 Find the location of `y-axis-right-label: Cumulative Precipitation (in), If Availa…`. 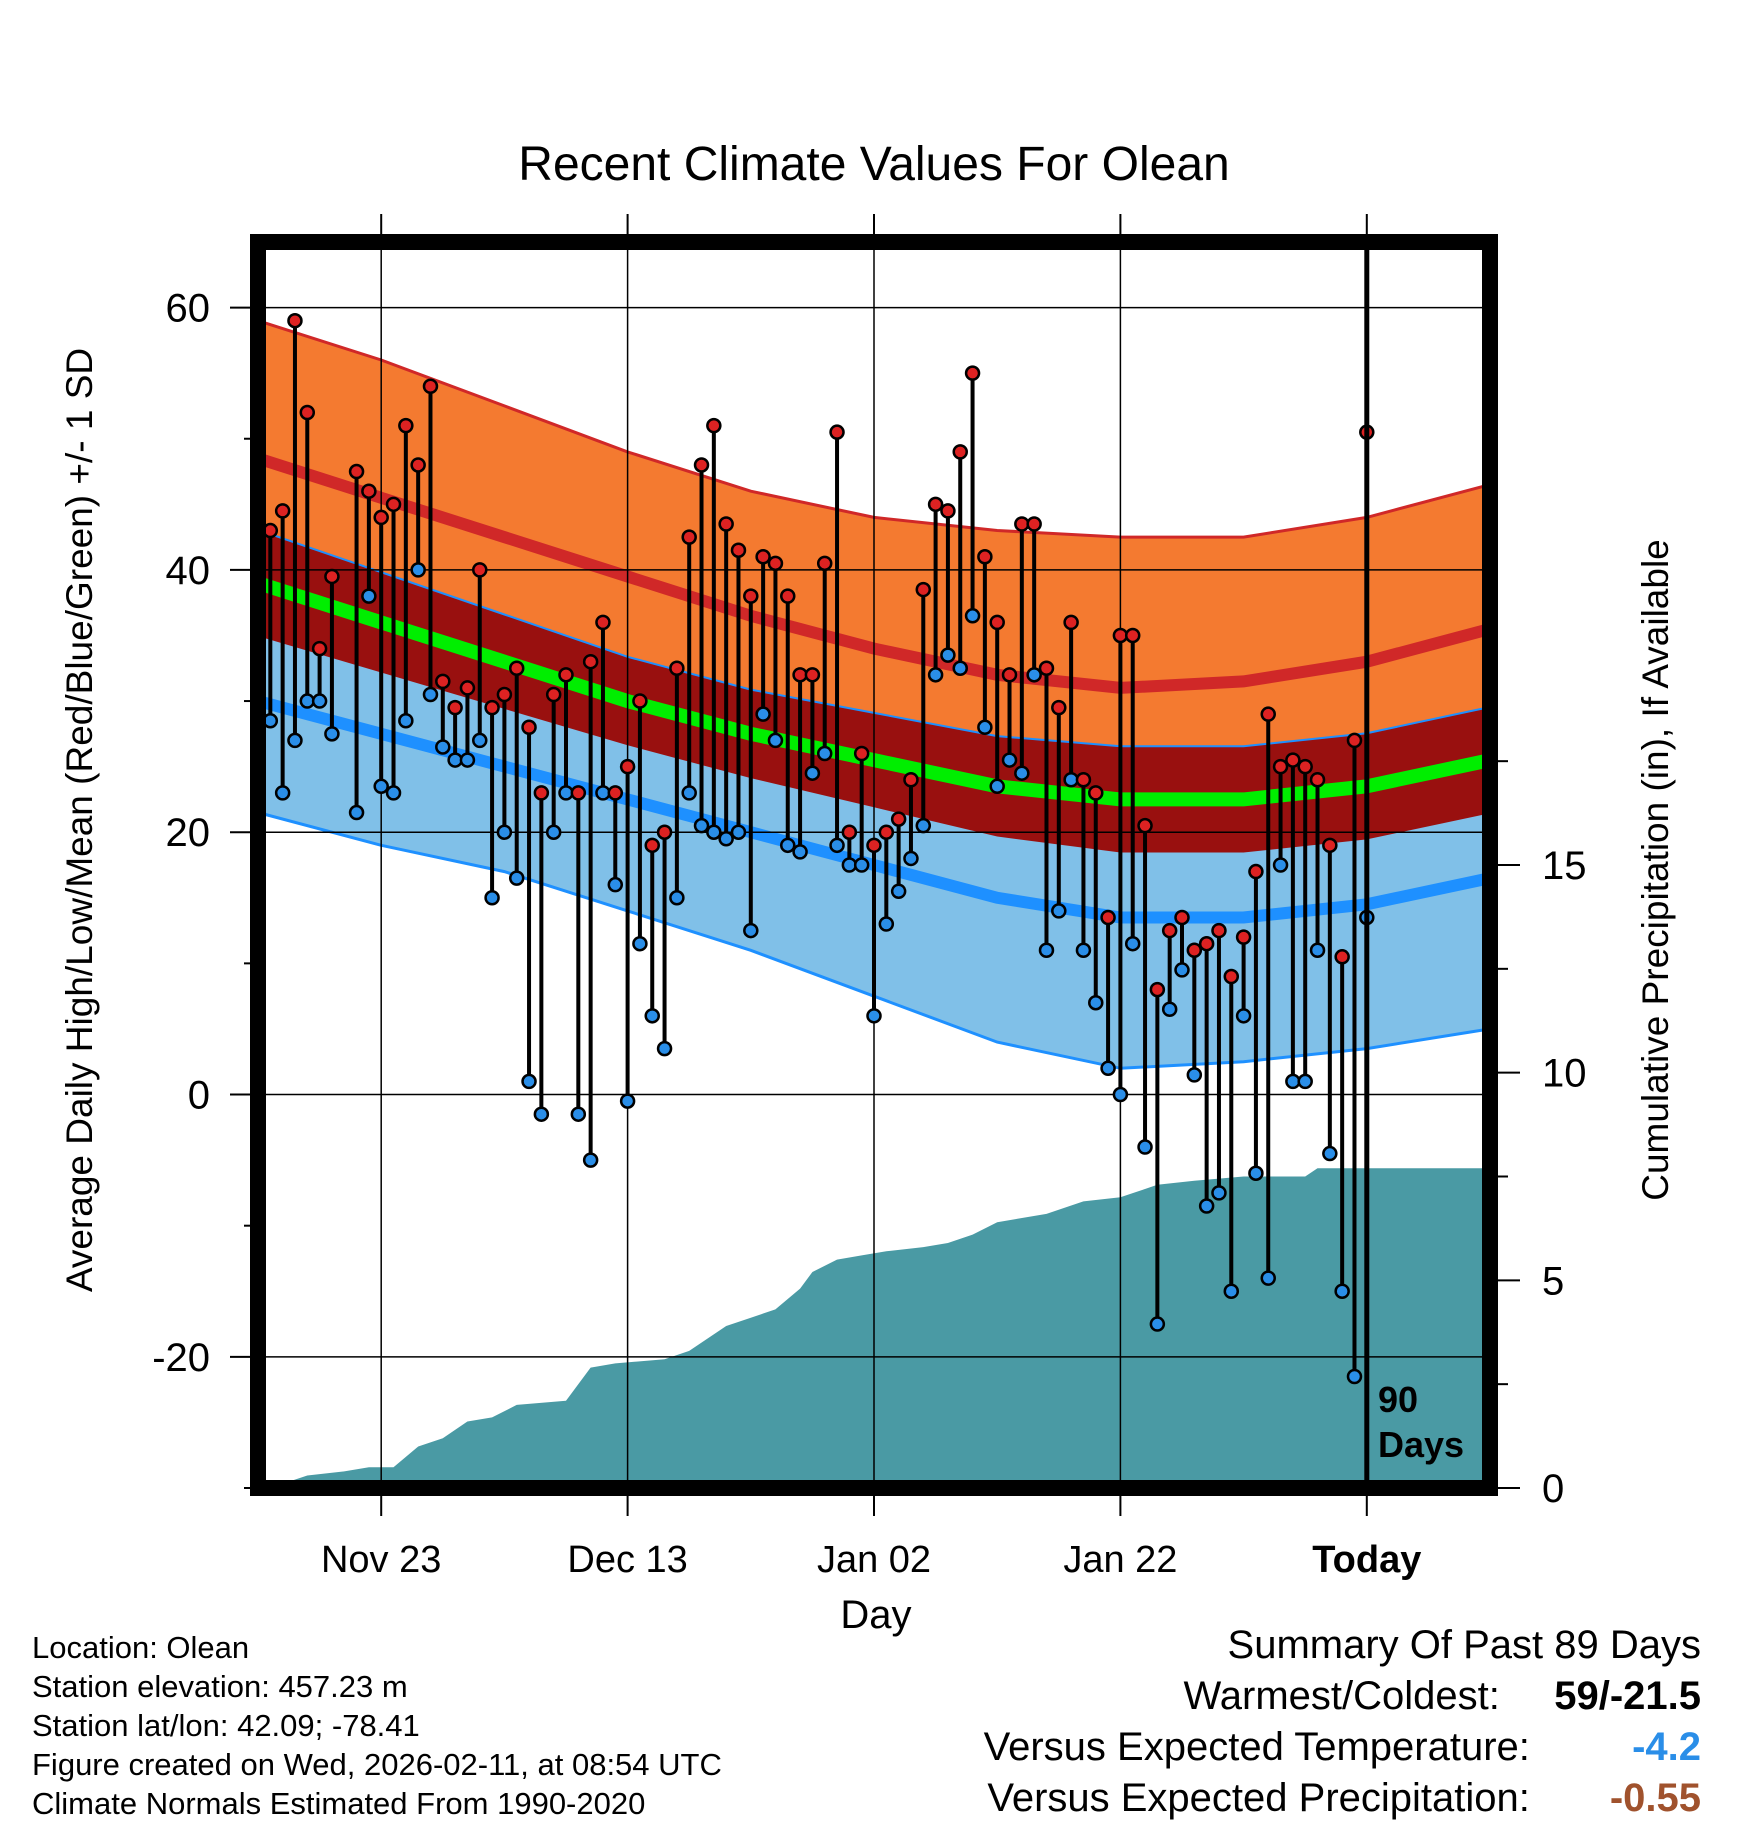

y-axis-right-label: Cumulative Precipitation (in), If Availa… is located at coordinates (1655, 870).